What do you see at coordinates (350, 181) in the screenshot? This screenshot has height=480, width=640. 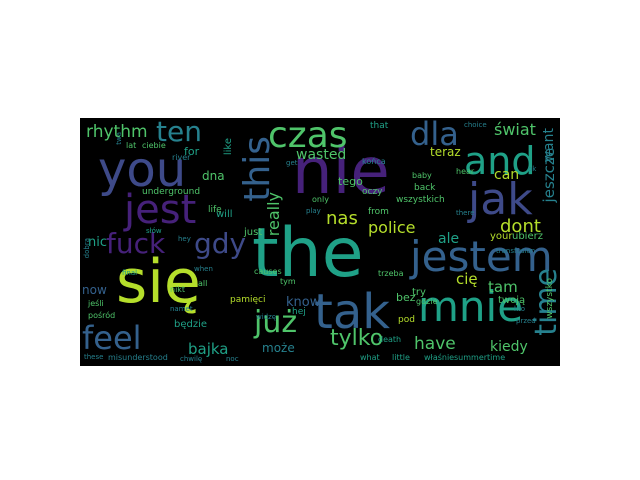 I see `word-tego: tego` at bounding box center [350, 181].